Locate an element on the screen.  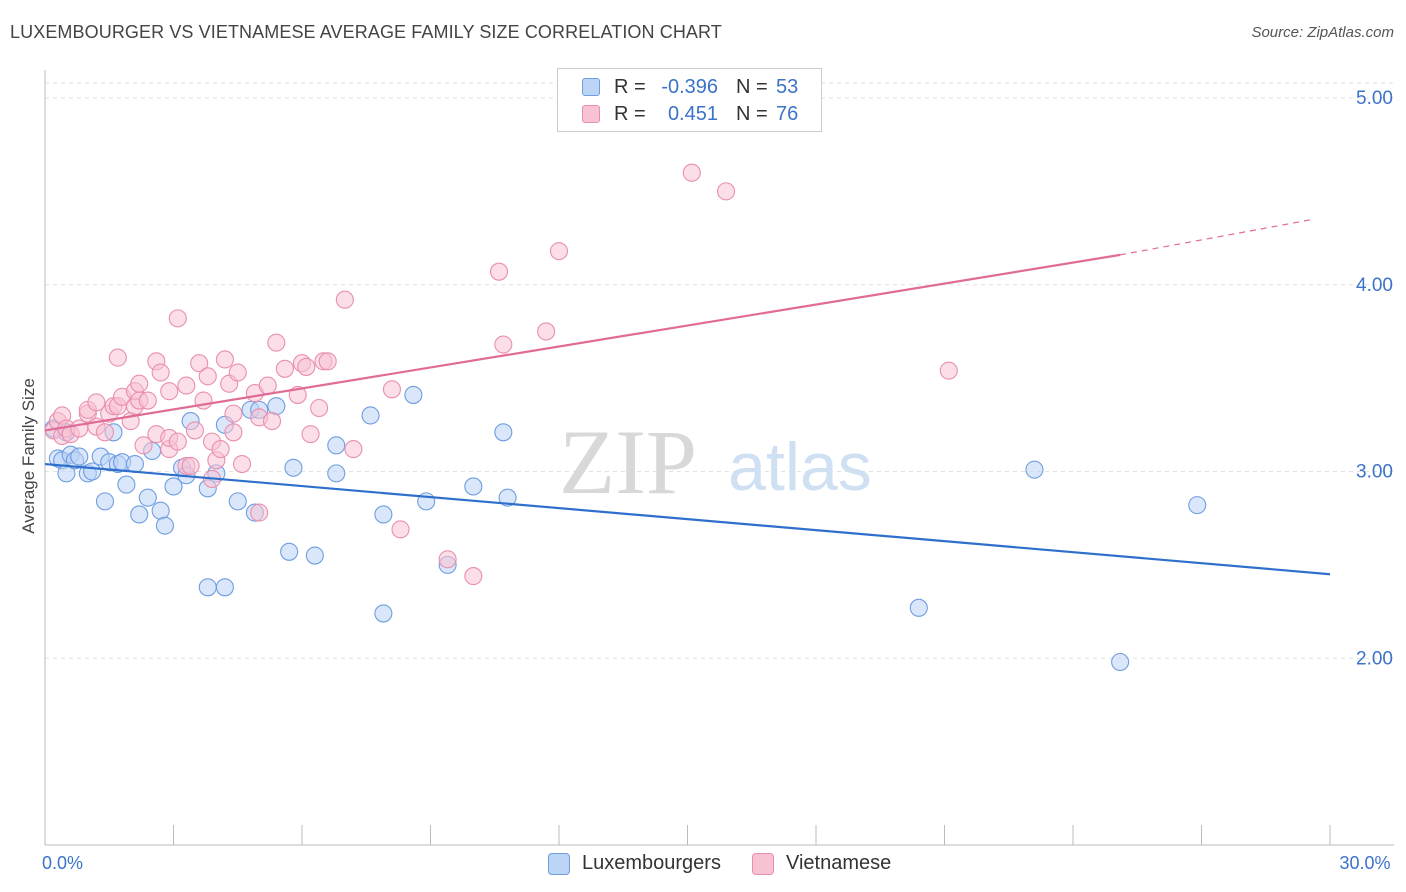
y-tick-label: 5.00 is located at coordinates (1374, 98).